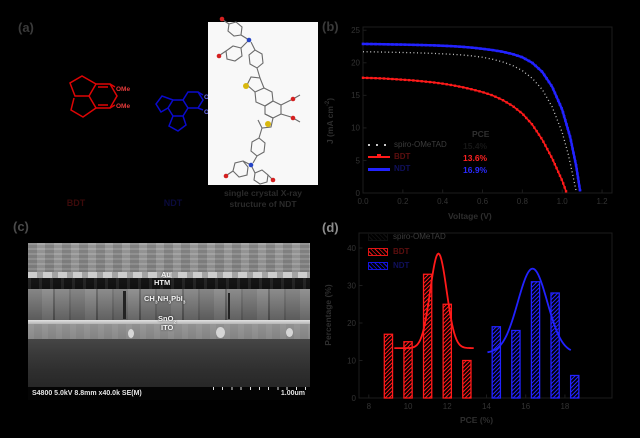 This screenshot has width=640, height=438. What do you see at coordinates (263, 193) in the screenshot?
I see `xray-caption-line1: single crystal X-ray` at bounding box center [263, 193].